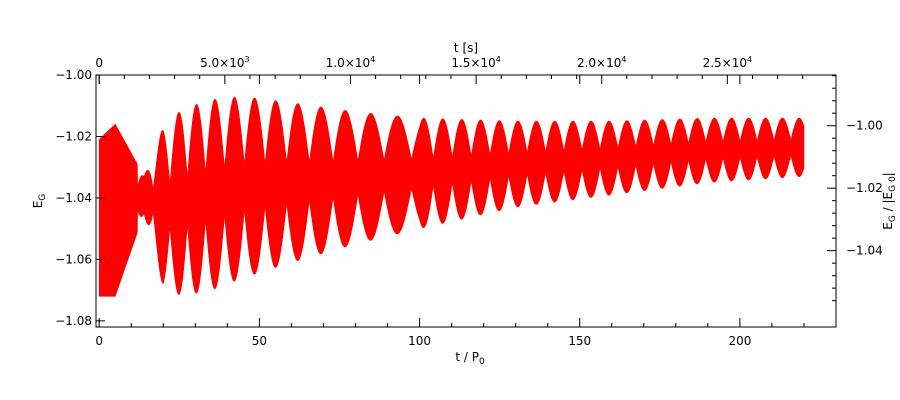 The width and height of the screenshot is (900, 400). What do you see at coordinates (73, 136) in the screenshot?
I see `y-tick-label: −1.02` at bounding box center [73, 136].